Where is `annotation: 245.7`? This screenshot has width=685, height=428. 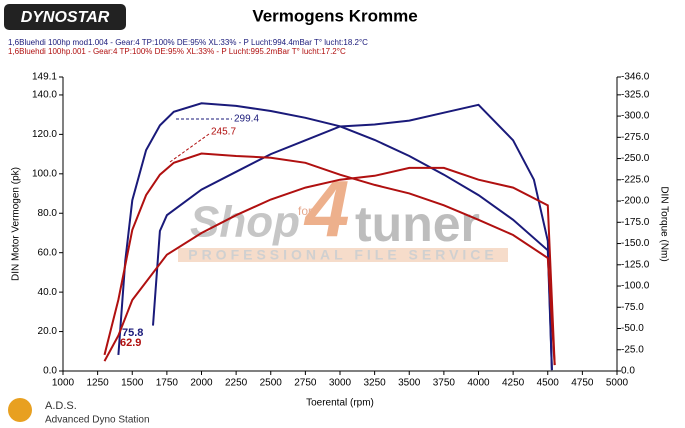
annotation: 245.7 is located at coordinates (223, 132).